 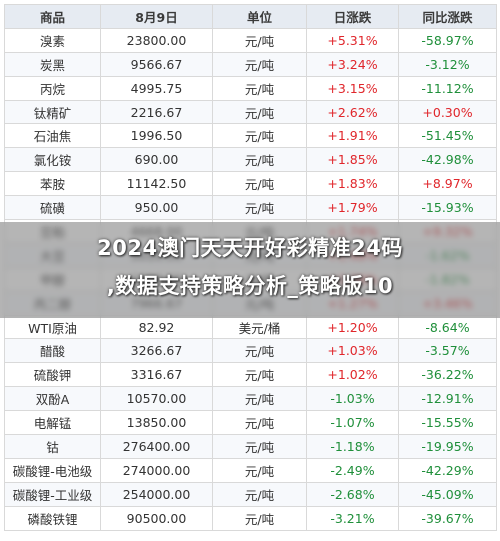 What do you see at coordinates (250, 136) in the screenshot?
I see `table-row: 石油焦 1996.50 元/吨 +1.91% -51.45%` at bounding box center [250, 136].